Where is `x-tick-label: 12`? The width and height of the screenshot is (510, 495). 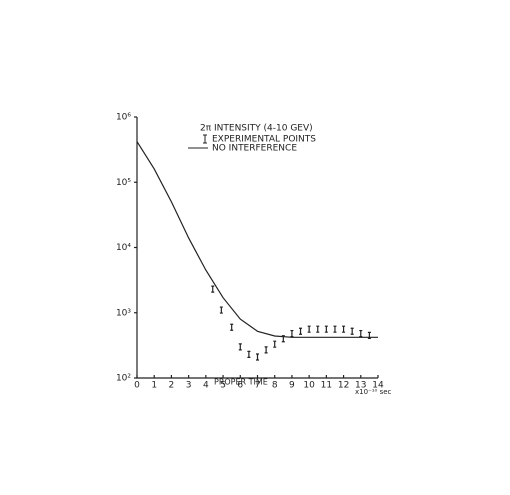
x-tick-label: 12 is located at coordinates (343, 386).